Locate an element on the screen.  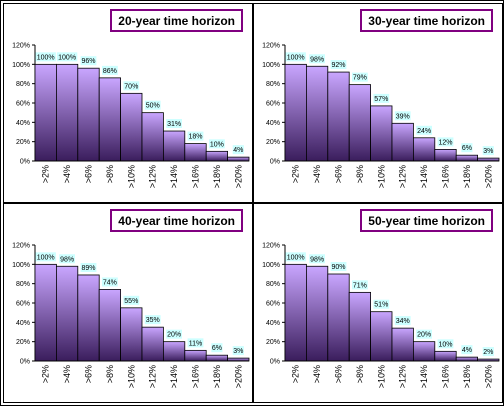
data-label: 3% is located at coordinates (488, 151).